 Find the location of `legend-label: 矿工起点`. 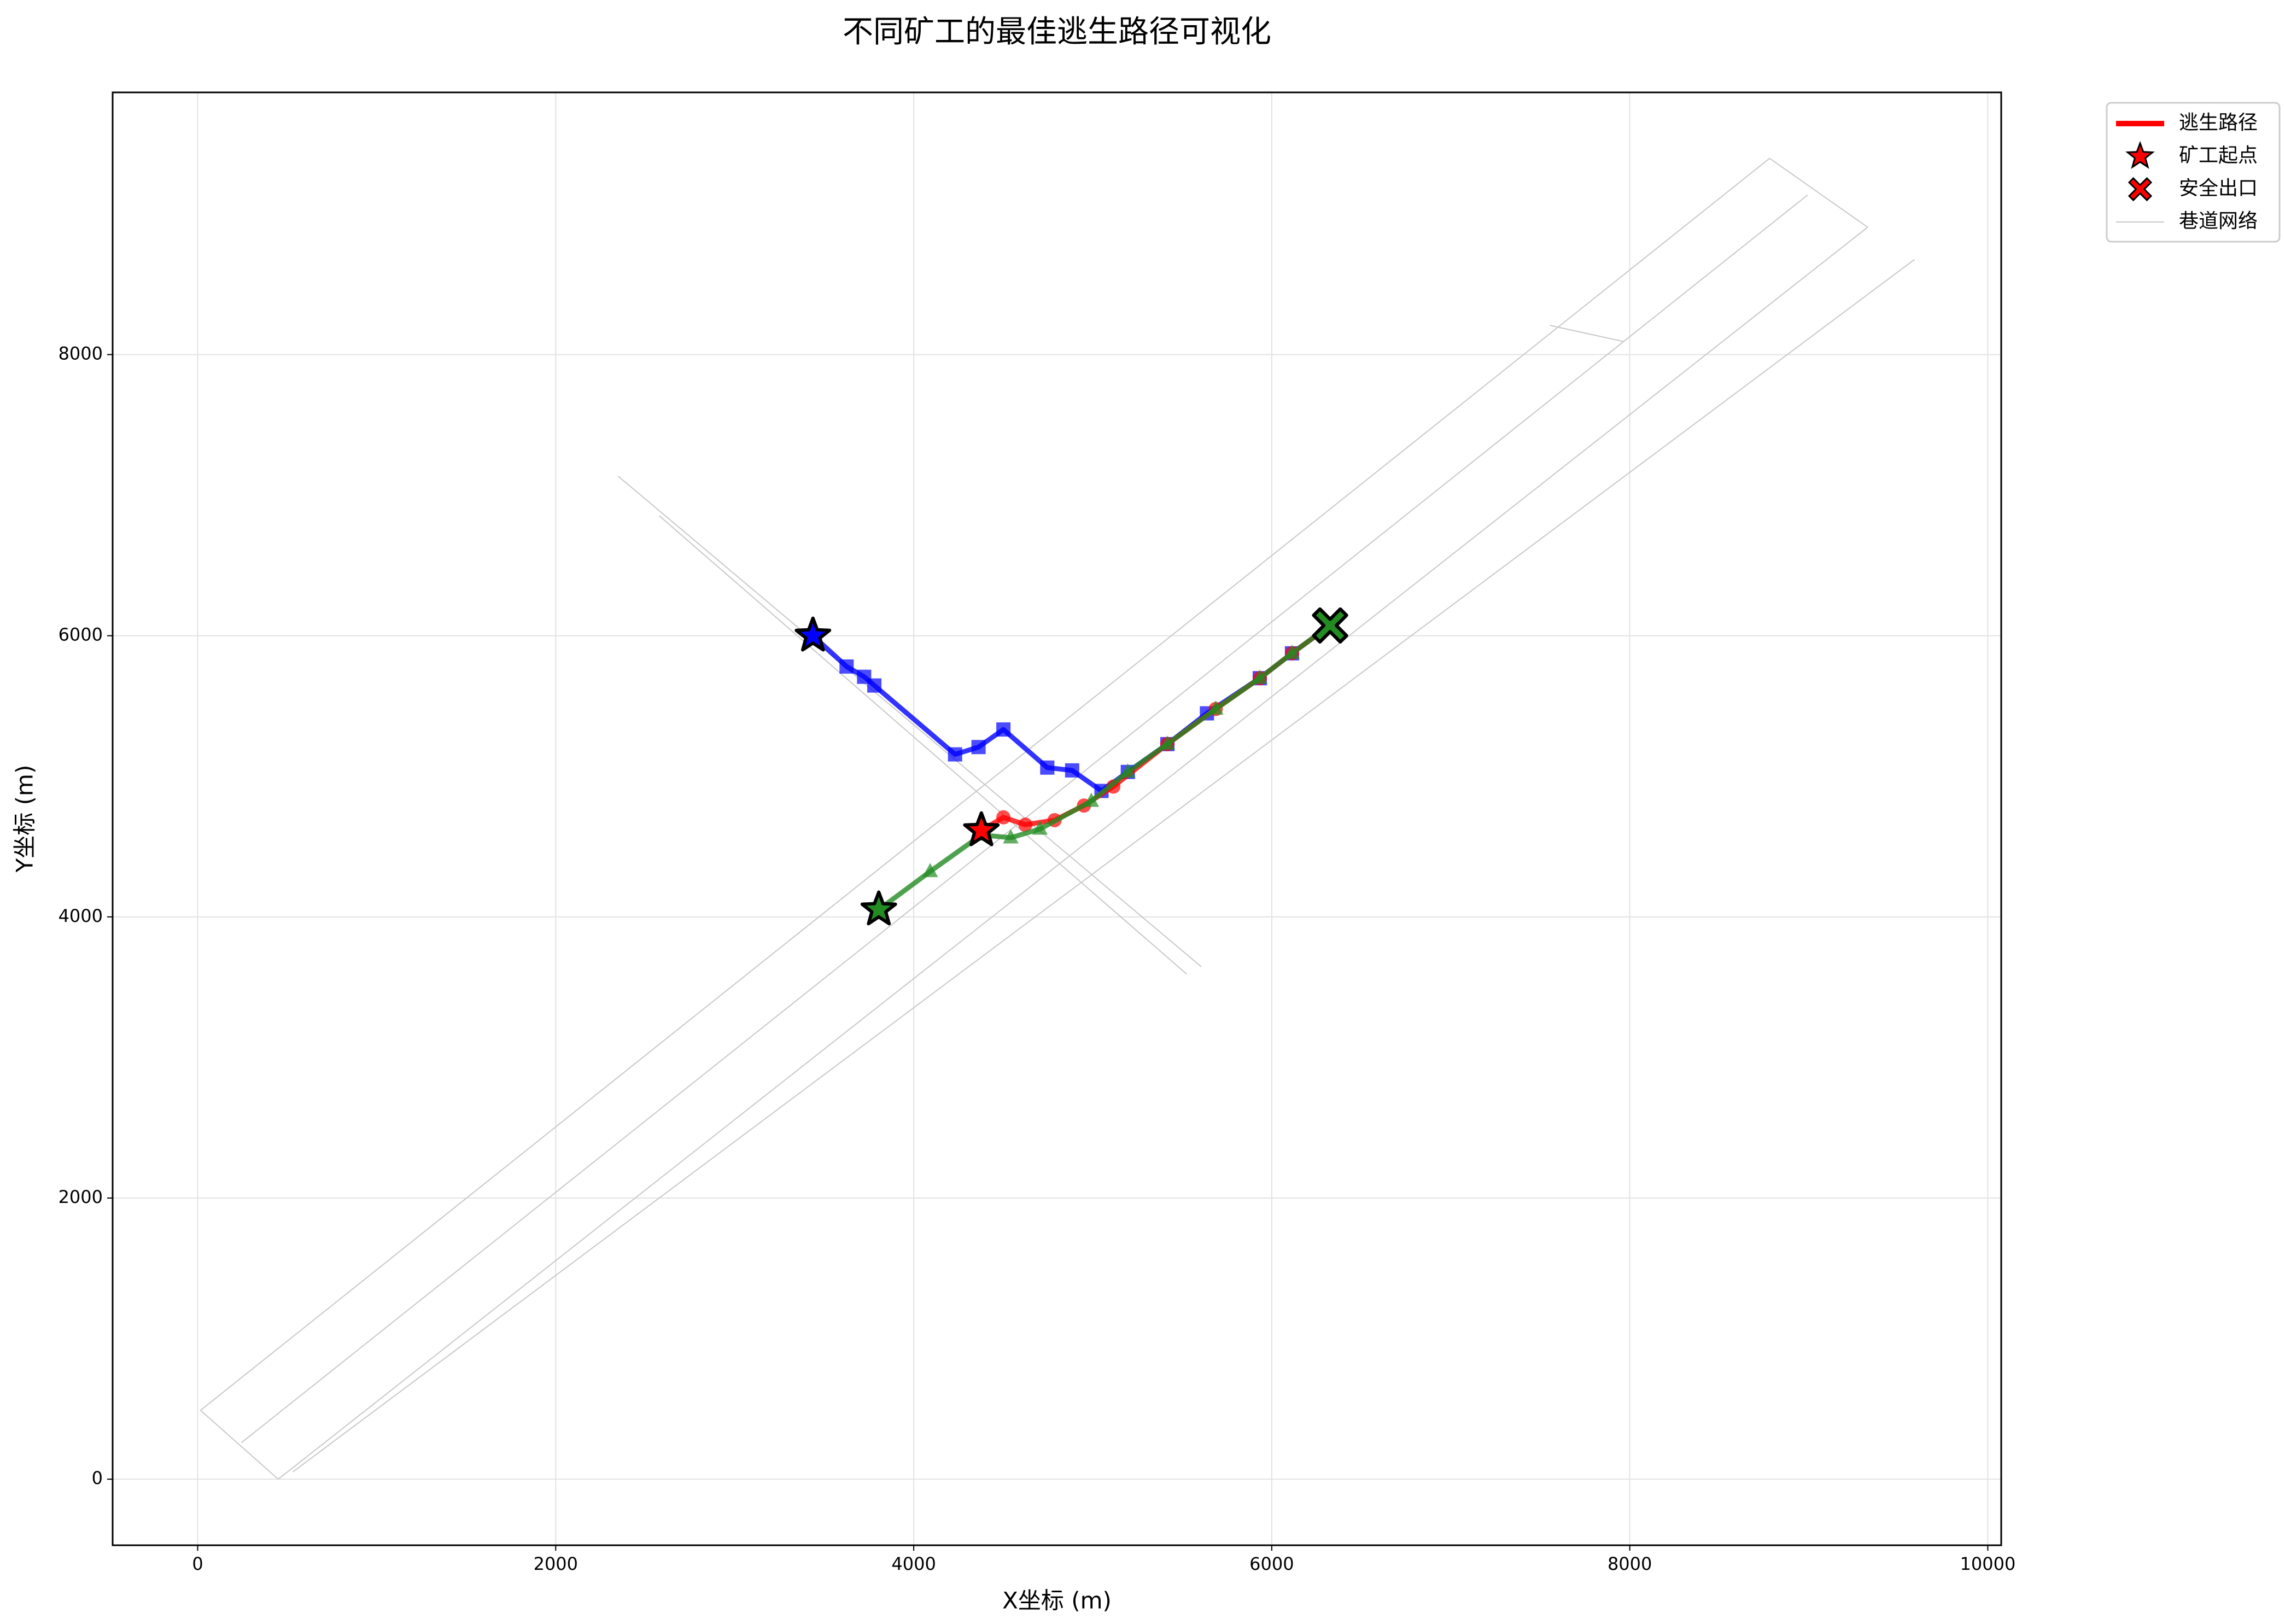

legend-label: 矿工起点 is located at coordinates (2218, 155).